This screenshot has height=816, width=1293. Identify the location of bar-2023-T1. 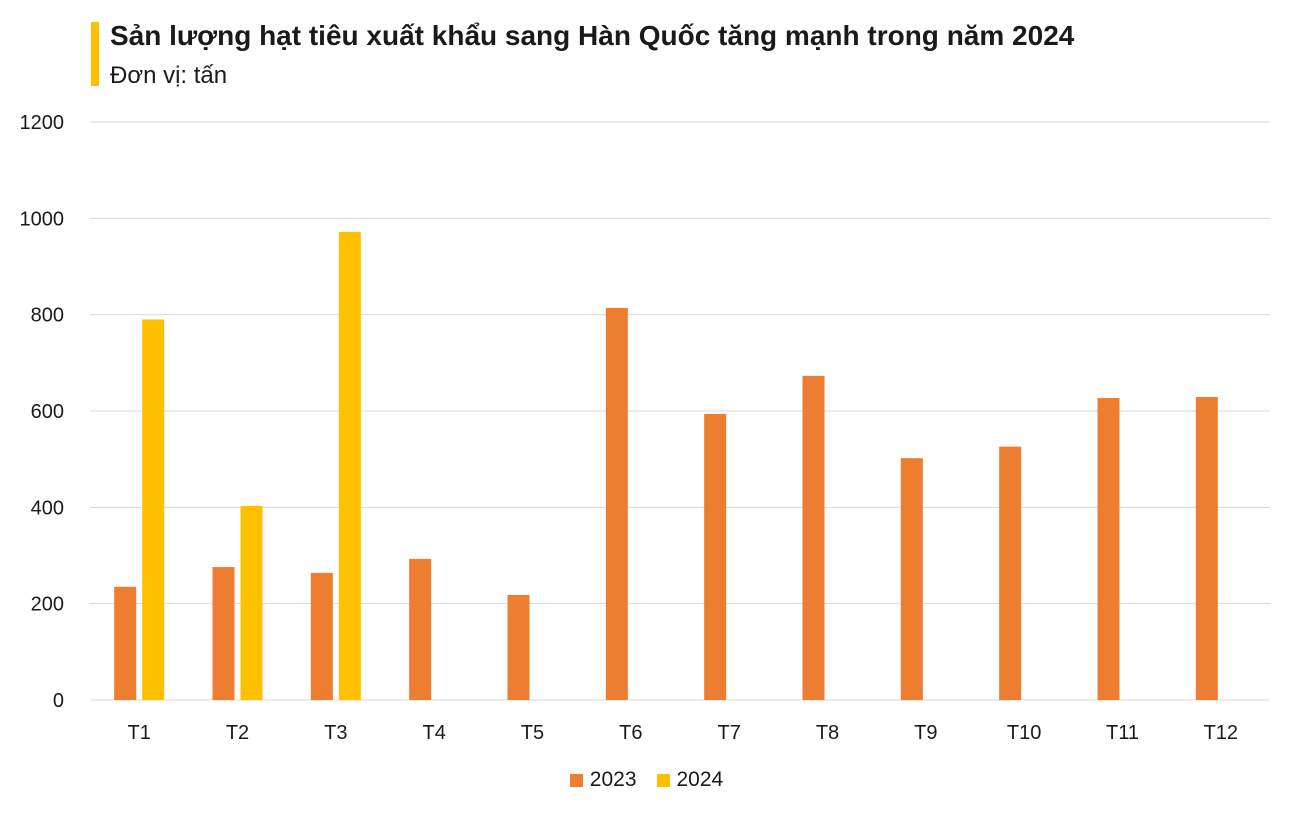
(125, 643).